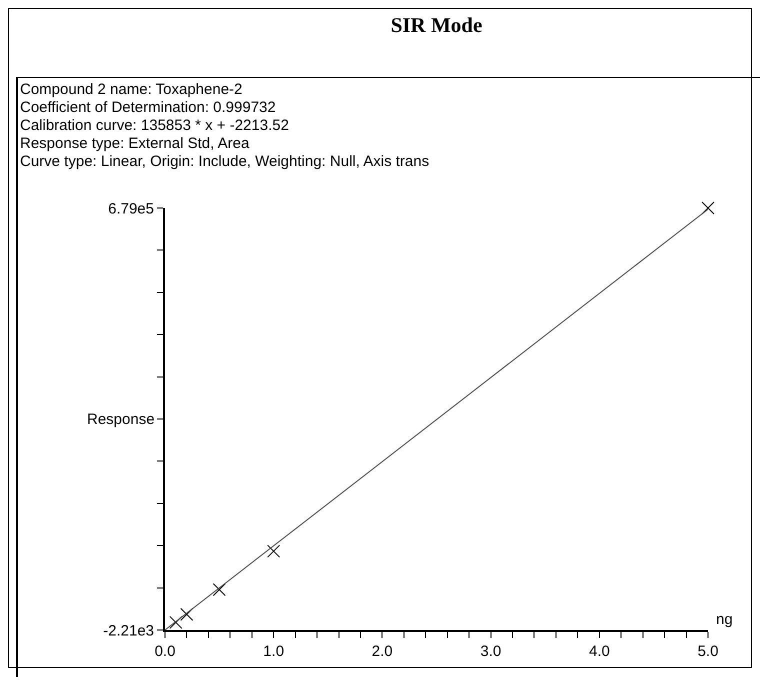 This screenshot has height=685, width=760. Describe the element at coordinates (382, 651) in the screenshot. I see `x-tick-label: 2.0` at that location.